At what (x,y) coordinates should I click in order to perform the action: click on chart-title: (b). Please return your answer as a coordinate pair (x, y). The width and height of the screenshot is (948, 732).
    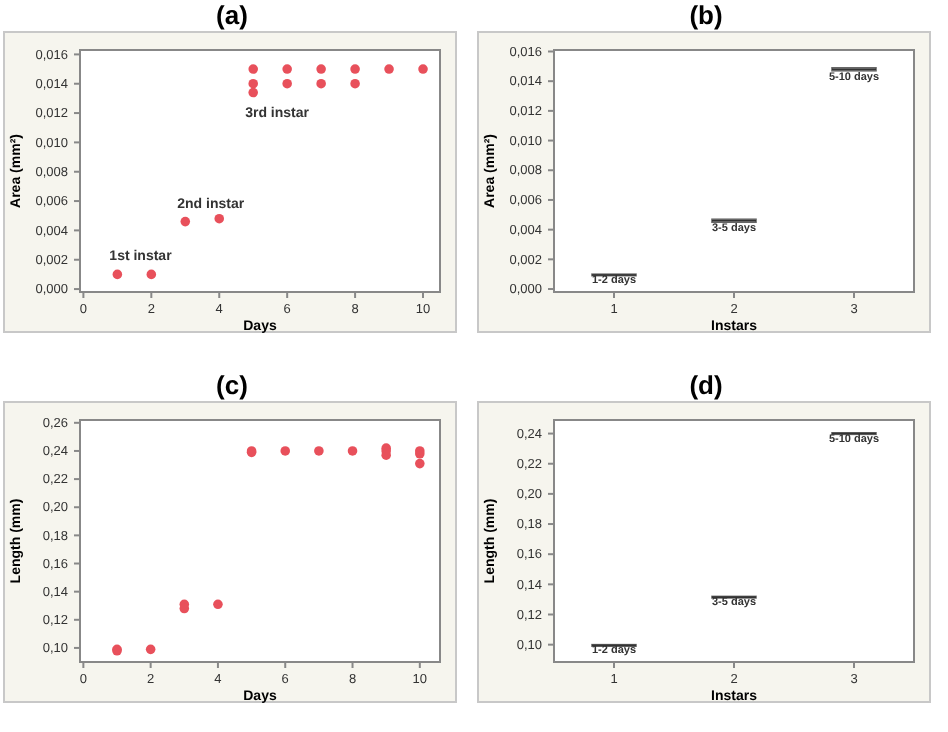
    Looking at the image, I should click on (706, 15).